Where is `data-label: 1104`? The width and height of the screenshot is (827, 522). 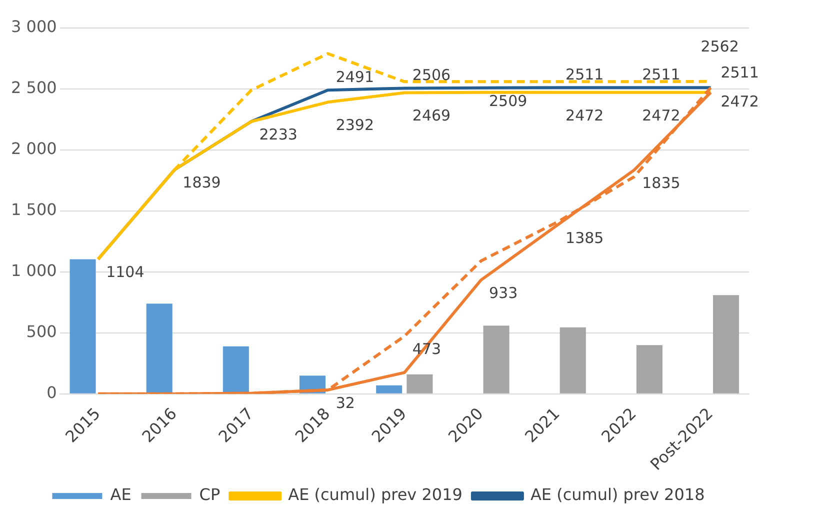 data-label: 1104 is located at coordinates (125, 272).